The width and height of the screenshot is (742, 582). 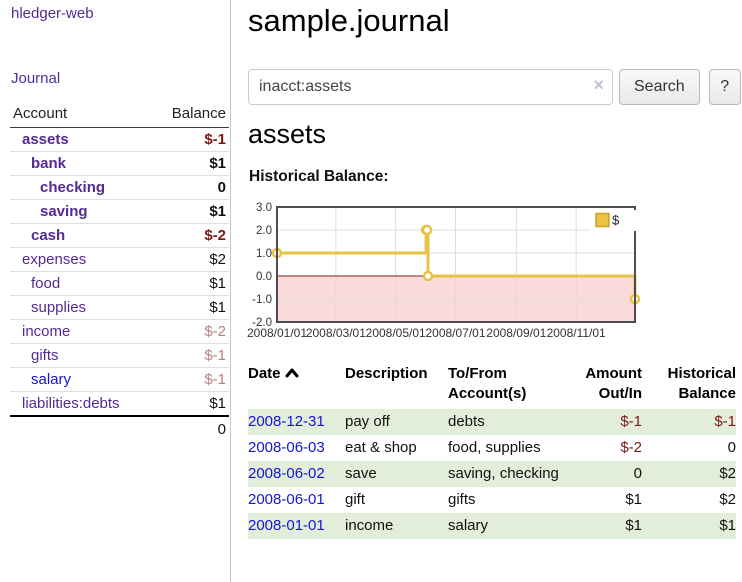 I want to click on transaction-description: gift, so click(x=355, y=499).